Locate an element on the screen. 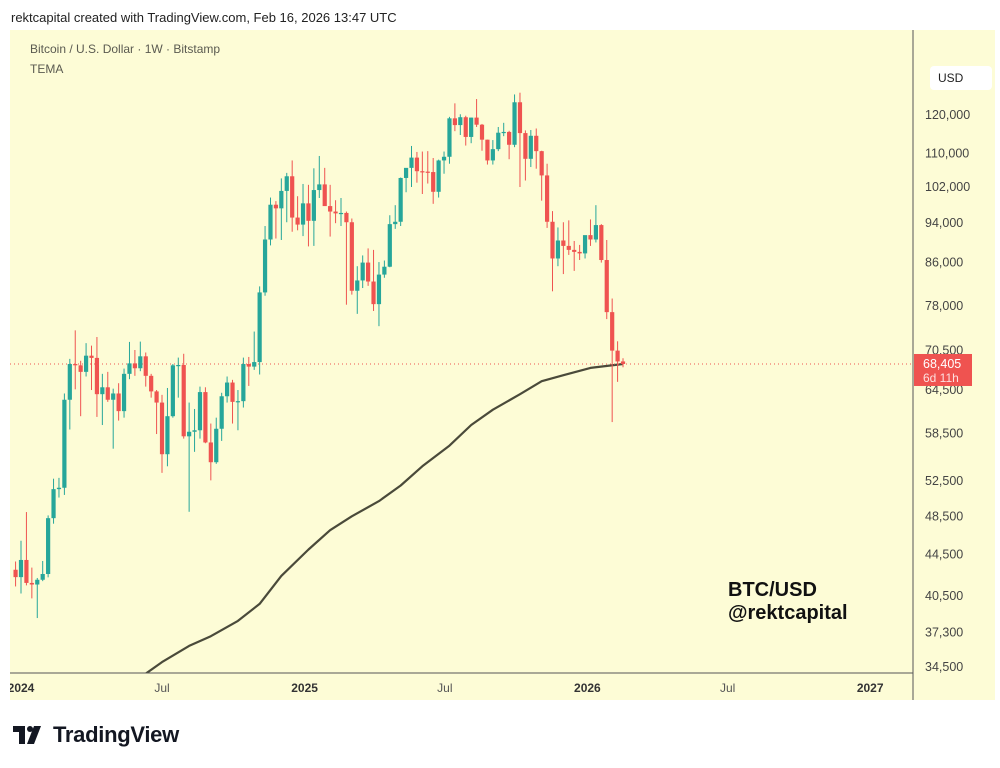 This screenshot has width=1000, height=768. time-tick-label: 2027 is located at coordinates (870, 688).